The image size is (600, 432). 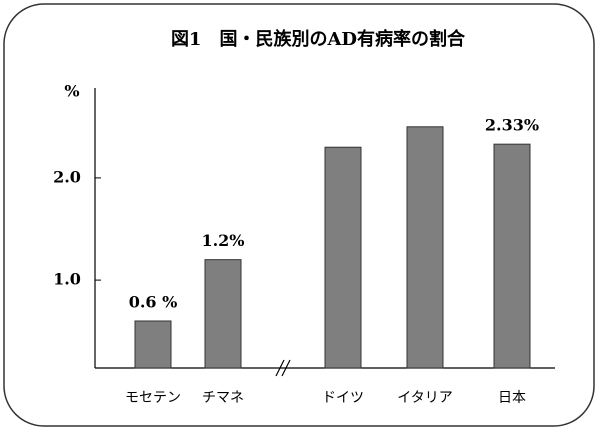 What do you see at coordinates (71, 91) in the screenshot?
I see `y-axis-label: %` at bounding box center [71, 91].